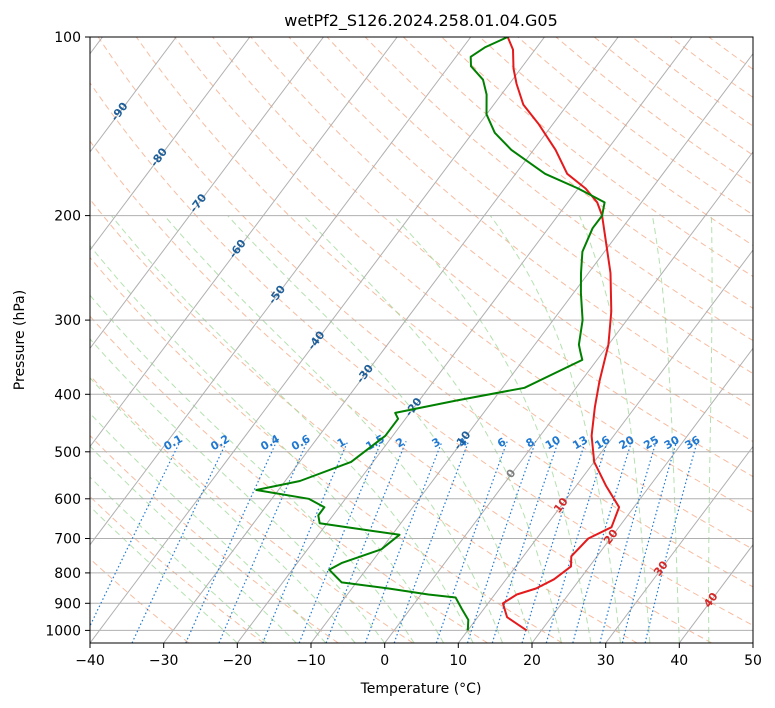 Image resolution: width=775 pixels, height=708 pixels. What do you see at coordinates (602, 442) in the screenshot?
I see `mixing-ratio-label: 16` at bounding box center [602, 442].